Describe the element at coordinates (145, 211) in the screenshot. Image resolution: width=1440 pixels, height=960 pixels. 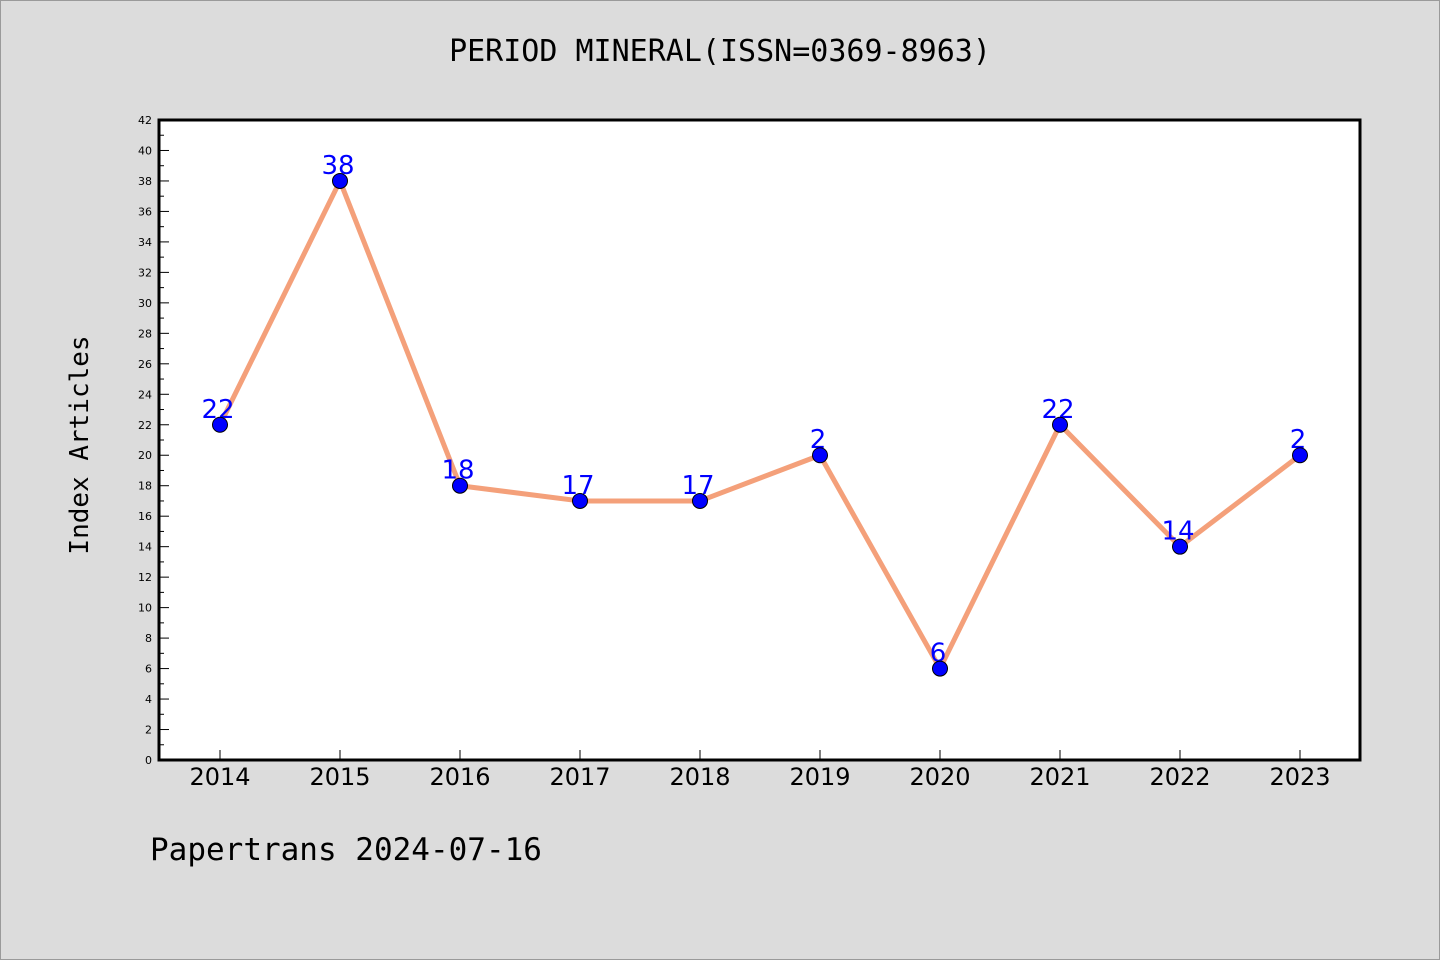
I see `y-tick-label: 36` at that location.